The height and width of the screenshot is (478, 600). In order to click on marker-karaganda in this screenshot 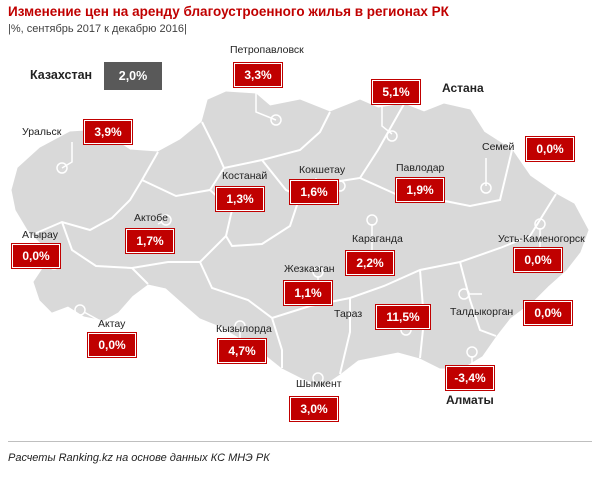, I will do `click(372, 220)`.